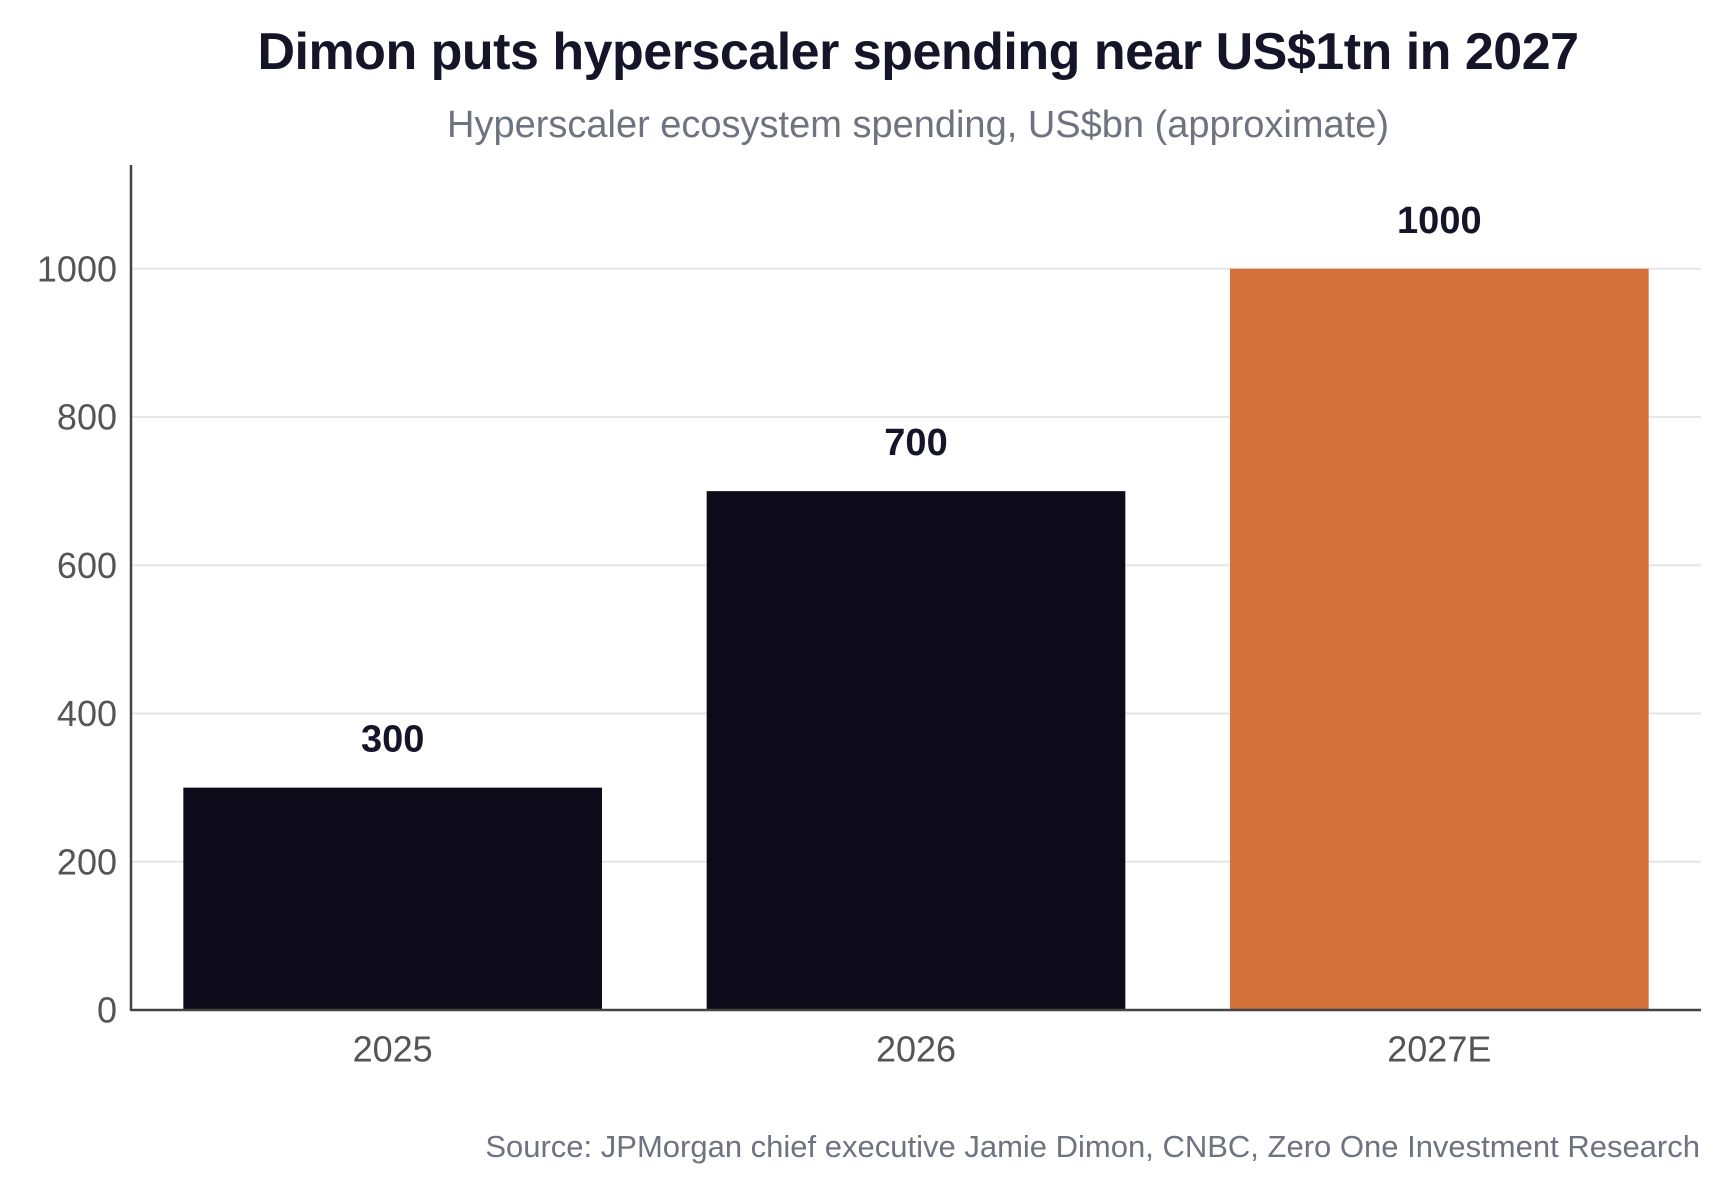 The height and width of the screenshot is (1191, 1721). I want to click on bar-2026, so click(916, 750).